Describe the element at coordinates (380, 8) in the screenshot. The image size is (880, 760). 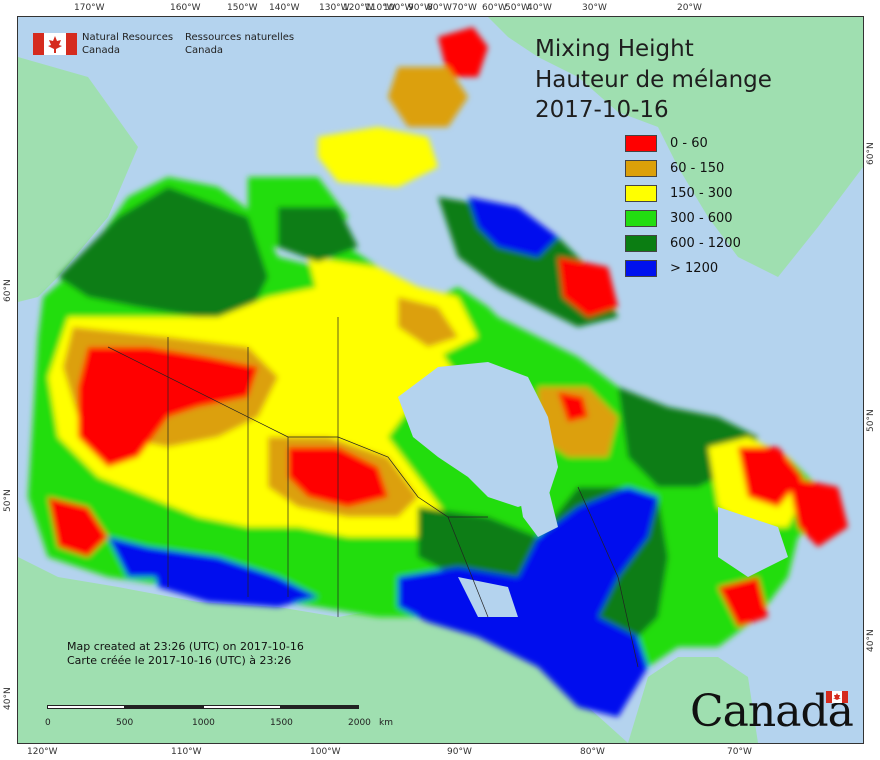
I see `top-tick-label: 110°W` at that location.